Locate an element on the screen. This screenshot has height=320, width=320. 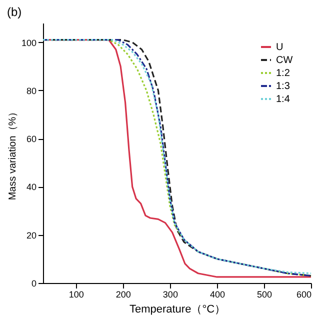
x-tick-label: 100 is located at coordinates (76, 295).